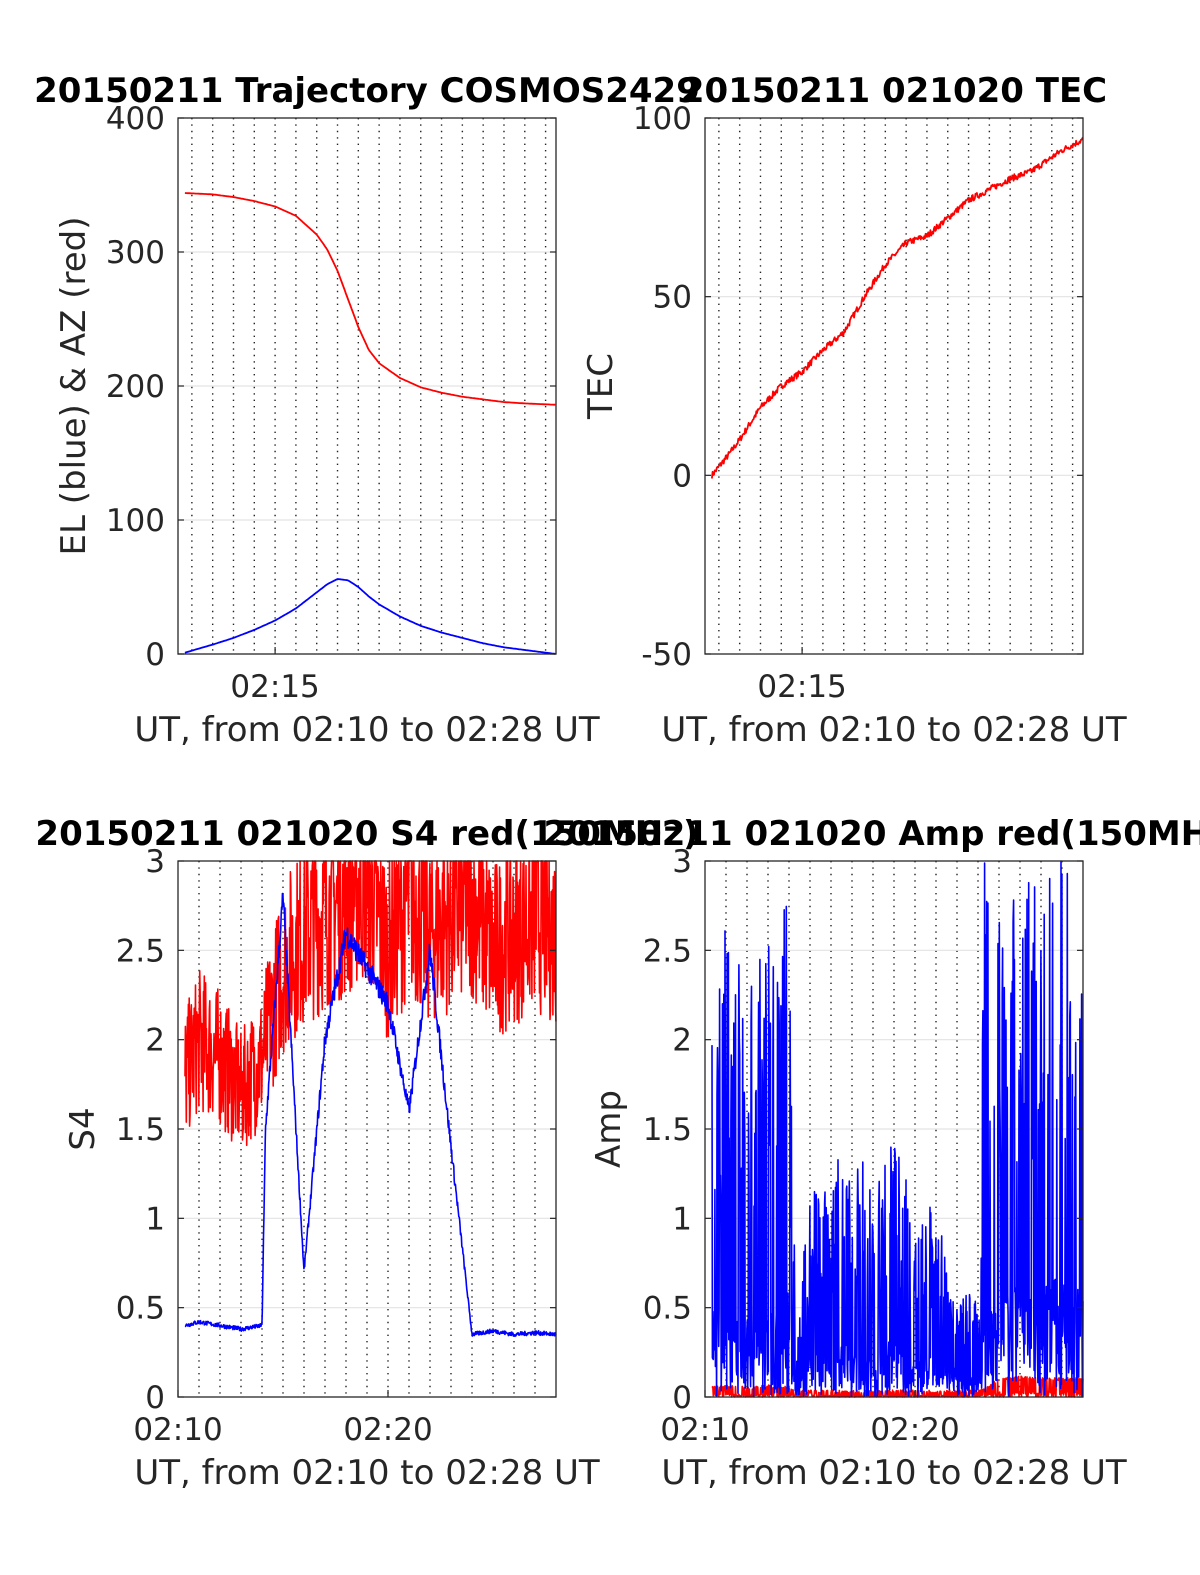  I want to click on tick-labels: 0 100 200 300 400 02:15, so click(331, 403).